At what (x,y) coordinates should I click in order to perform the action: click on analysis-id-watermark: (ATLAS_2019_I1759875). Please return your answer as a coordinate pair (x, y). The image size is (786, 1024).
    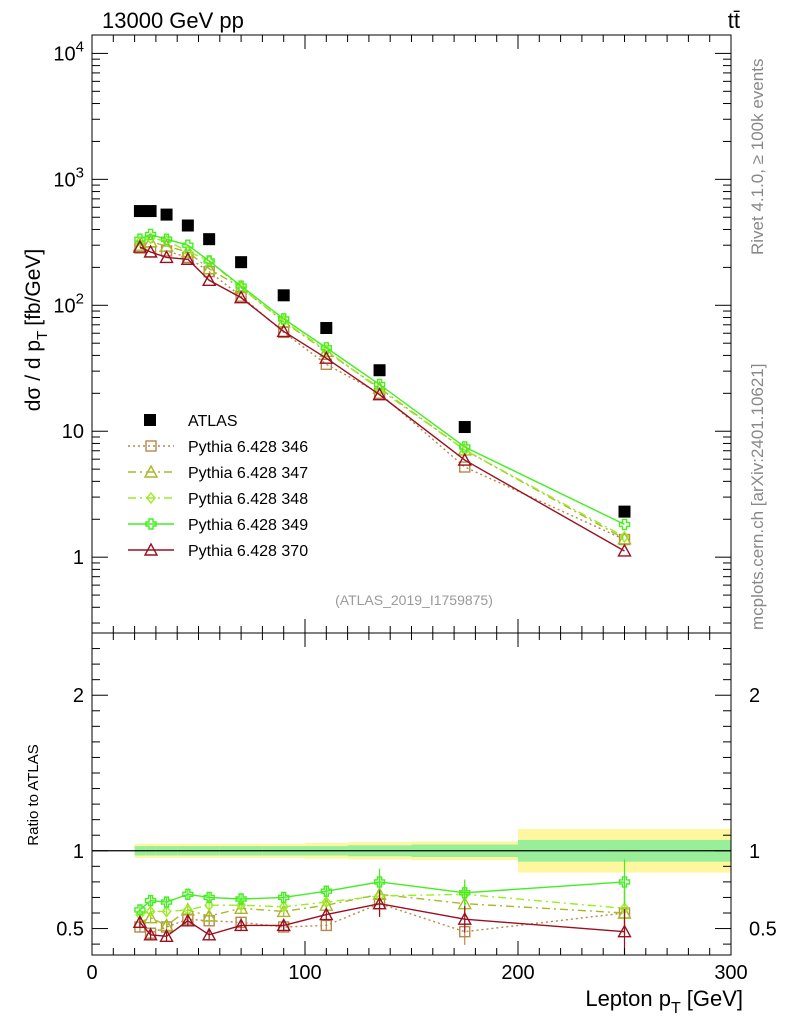
    Looking at the image, I should click on (414, 600).